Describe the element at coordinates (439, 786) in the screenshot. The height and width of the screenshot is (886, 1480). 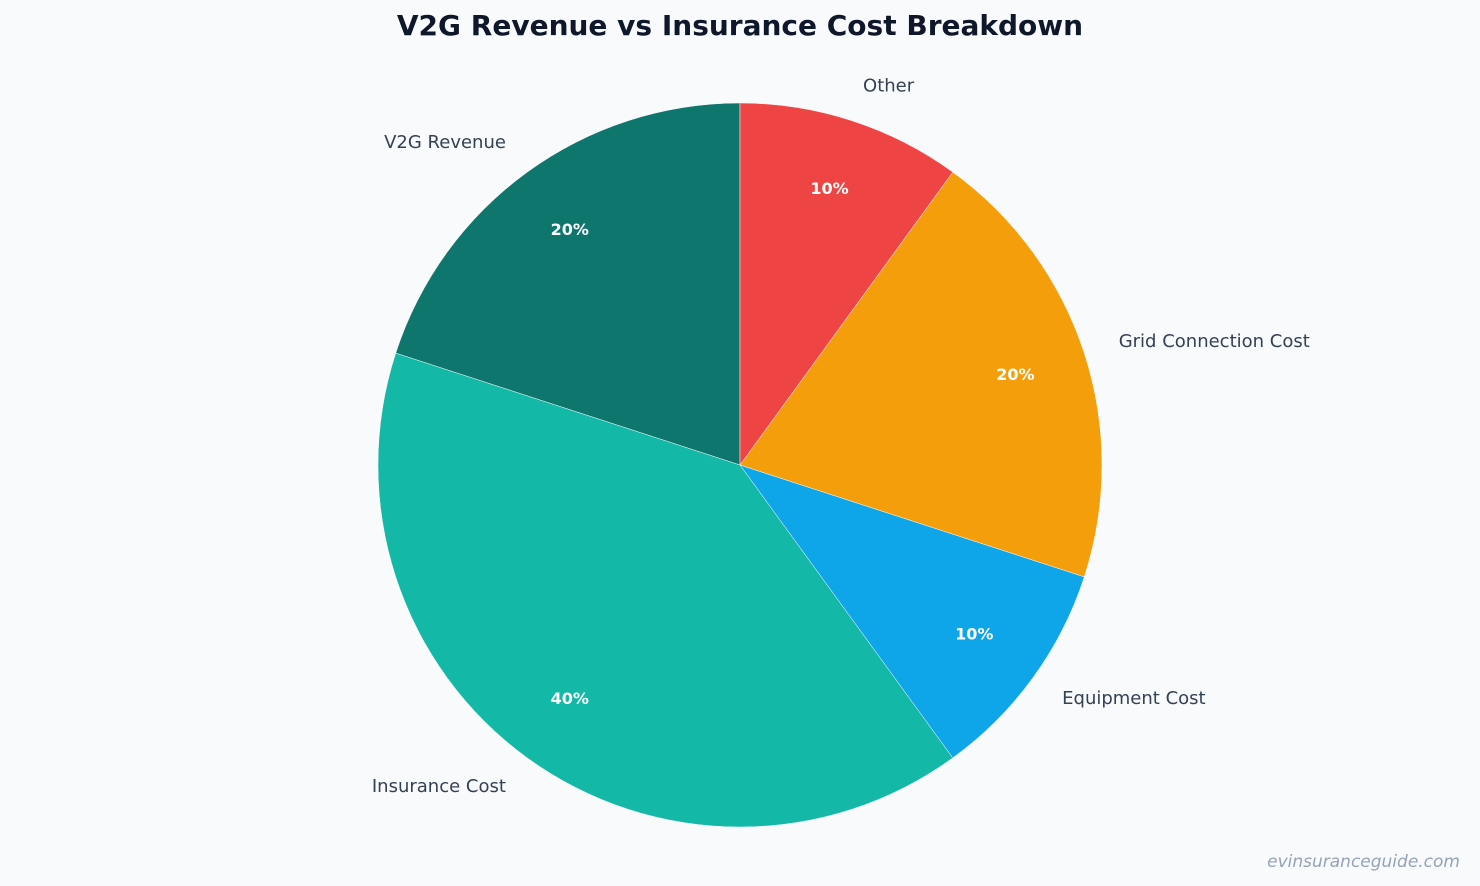
I see `category-label: Insurance Cost` at that location.